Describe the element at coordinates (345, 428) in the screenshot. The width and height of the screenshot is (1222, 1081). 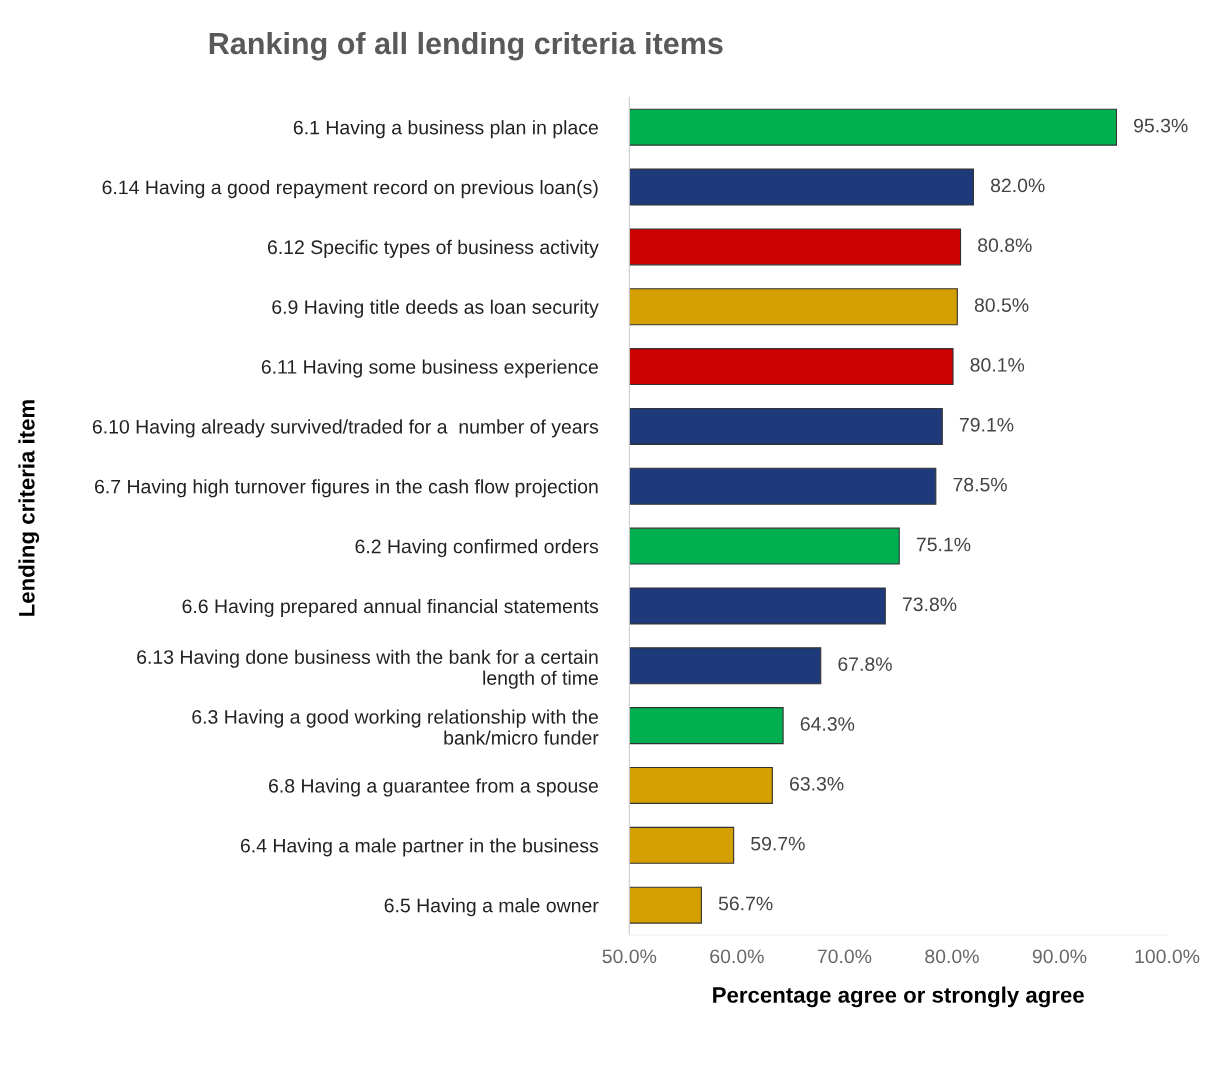
I see `y-tick-label: 6.10 Having already survived/traded for a number of years` at that location.